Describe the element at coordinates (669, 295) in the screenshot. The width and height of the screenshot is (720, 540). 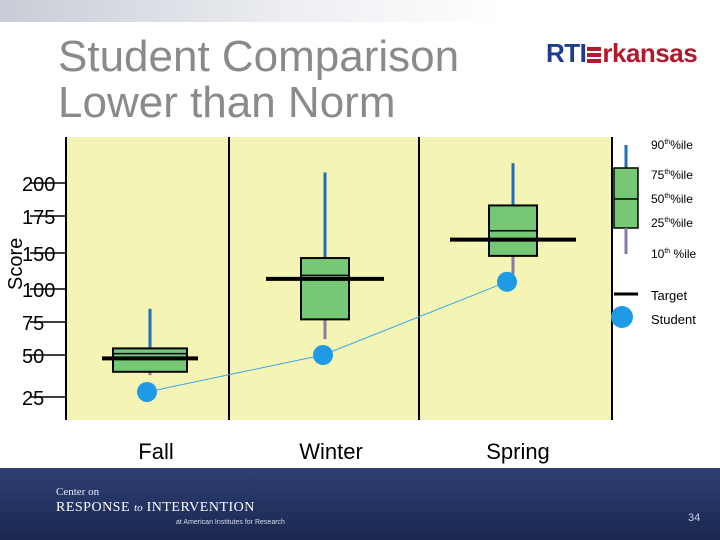
I see `legend-label: Target` at that location.